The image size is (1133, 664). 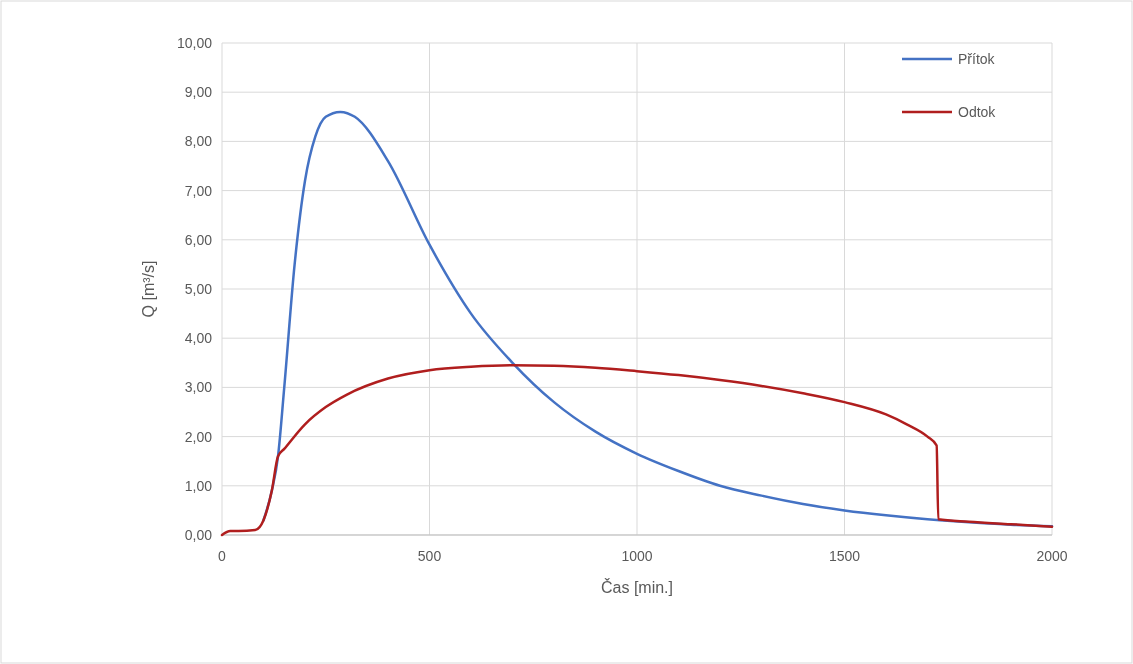 What do you see at coordinates (198, 485) in the screenshot?
I see `y-tick-label: 1,00` at bounding box center [198, 485].